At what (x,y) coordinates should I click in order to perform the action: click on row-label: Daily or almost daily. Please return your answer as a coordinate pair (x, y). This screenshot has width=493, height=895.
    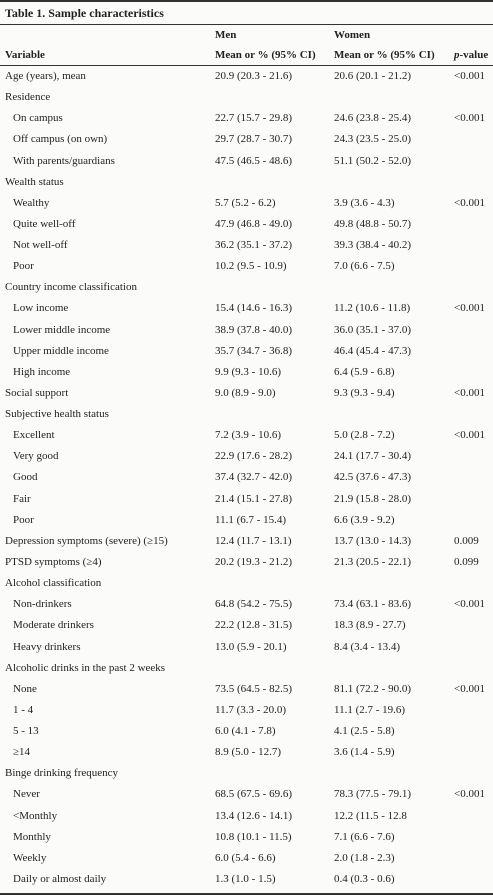
    Looking at the image, I should click on (60, 878).